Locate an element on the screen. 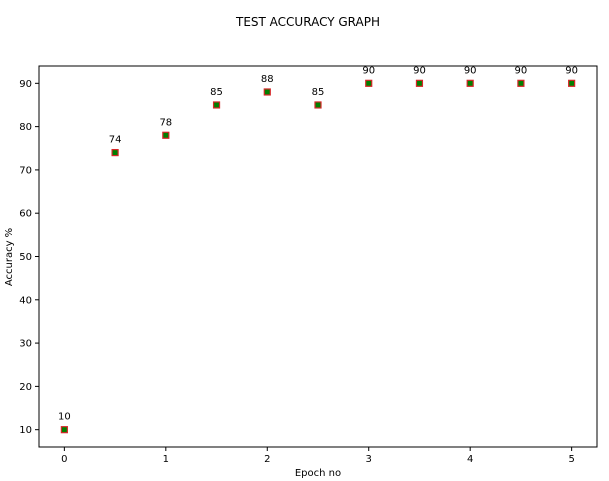  y-tick-label: 20 is located at coordinates (25, 387).